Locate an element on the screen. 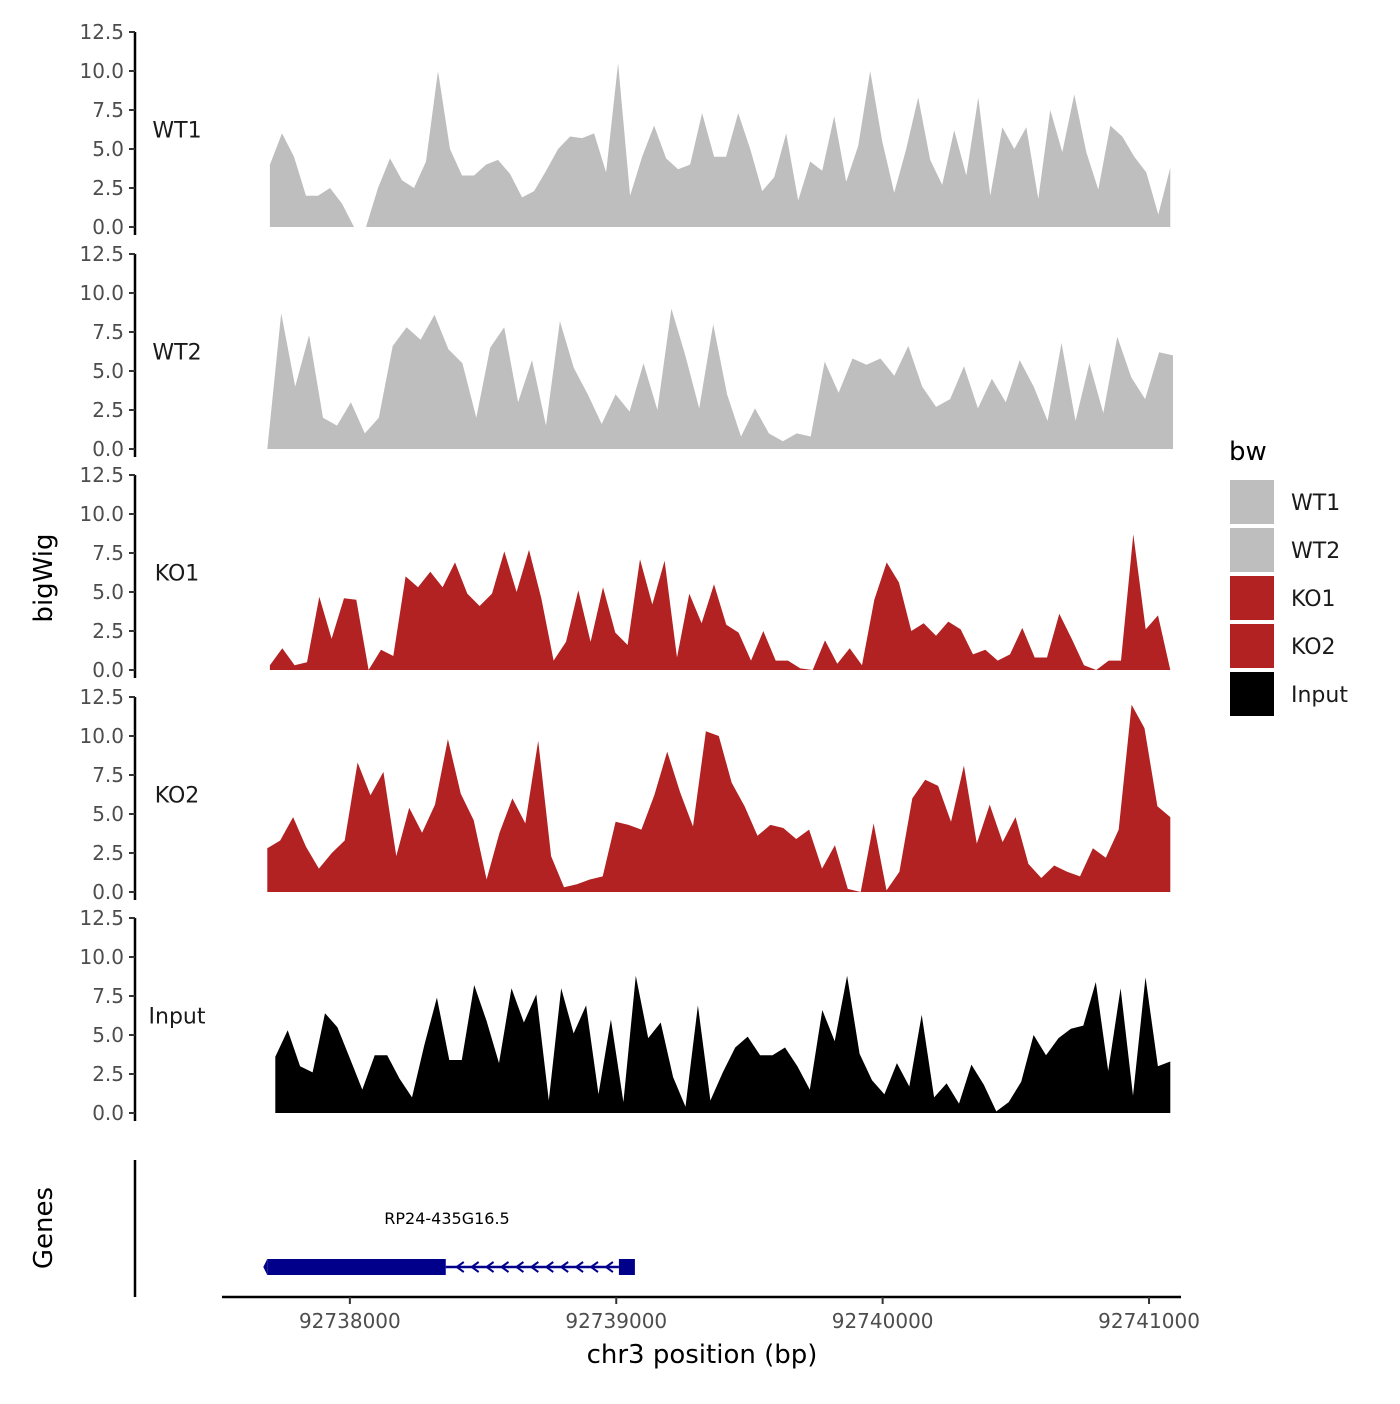  y-tick-label-wt1: 7.5 is located at coordinates (108, 110).